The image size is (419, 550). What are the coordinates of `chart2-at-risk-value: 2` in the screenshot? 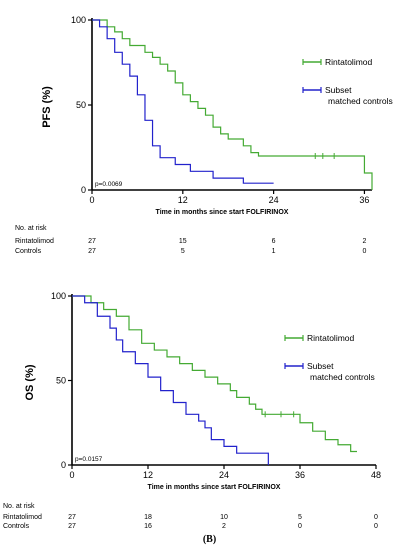 It's located at (224, 526).